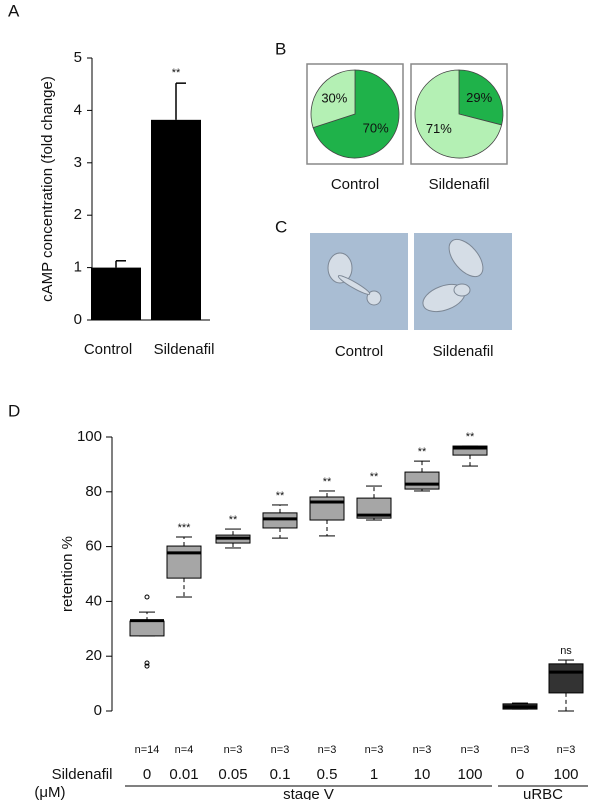  I want to click on x-tick-label: Control, so click(108, 349).